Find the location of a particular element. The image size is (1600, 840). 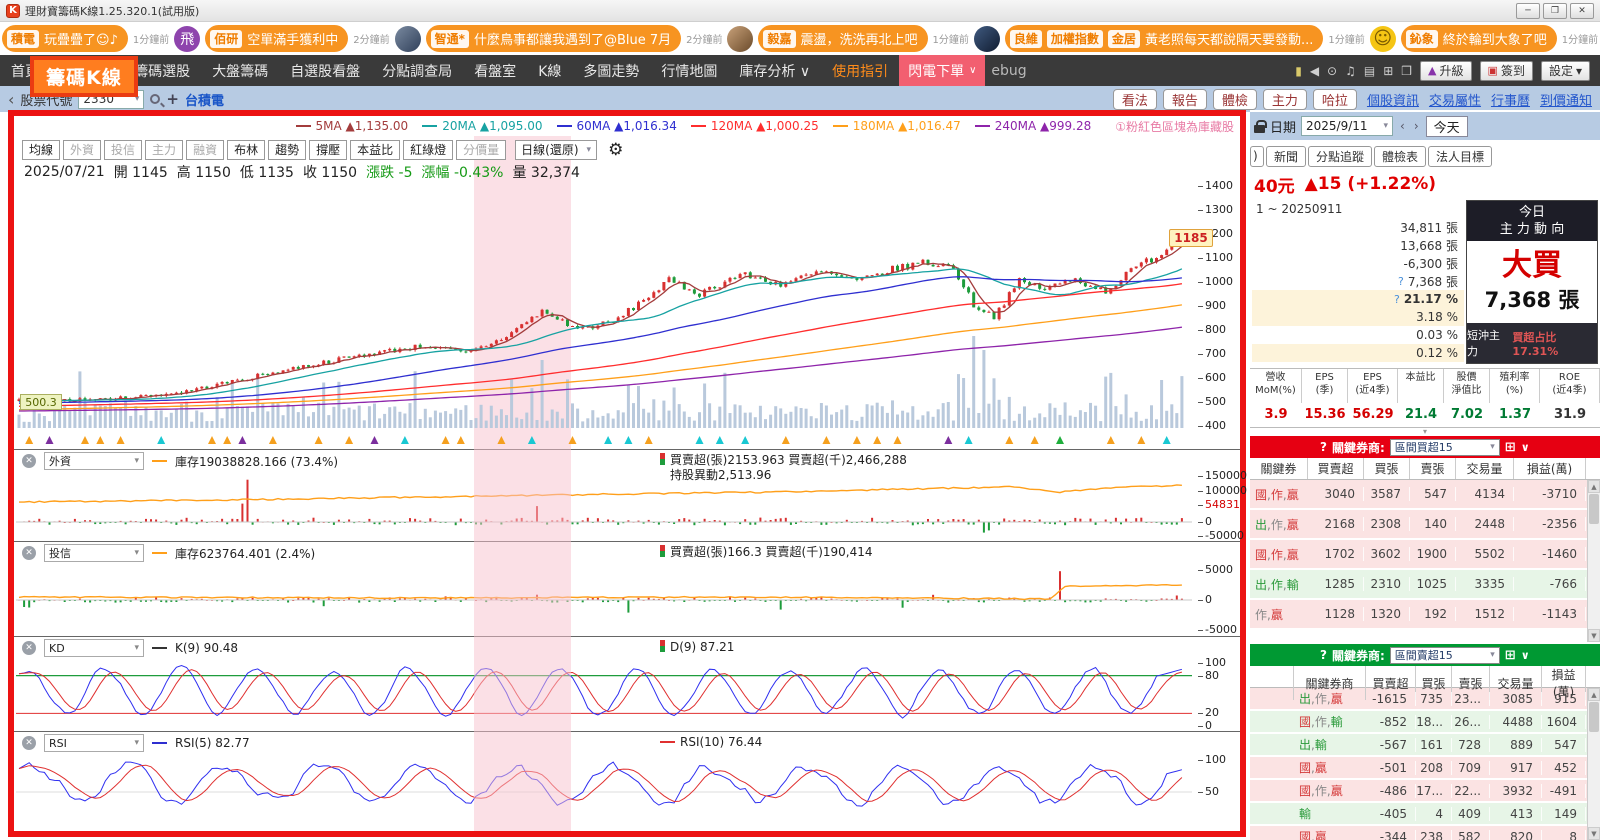

restore-button: ❐ is located at coordinates (1555, 10).